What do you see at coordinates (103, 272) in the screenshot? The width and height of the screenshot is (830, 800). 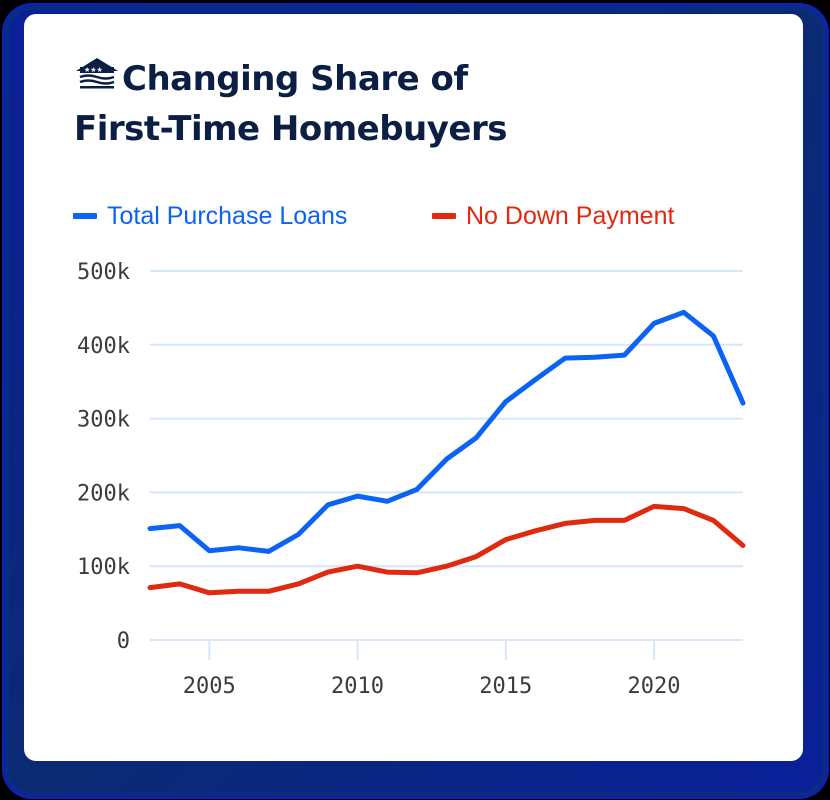 I see `y-tick-label: 500k` at bounding box center [103, 272].